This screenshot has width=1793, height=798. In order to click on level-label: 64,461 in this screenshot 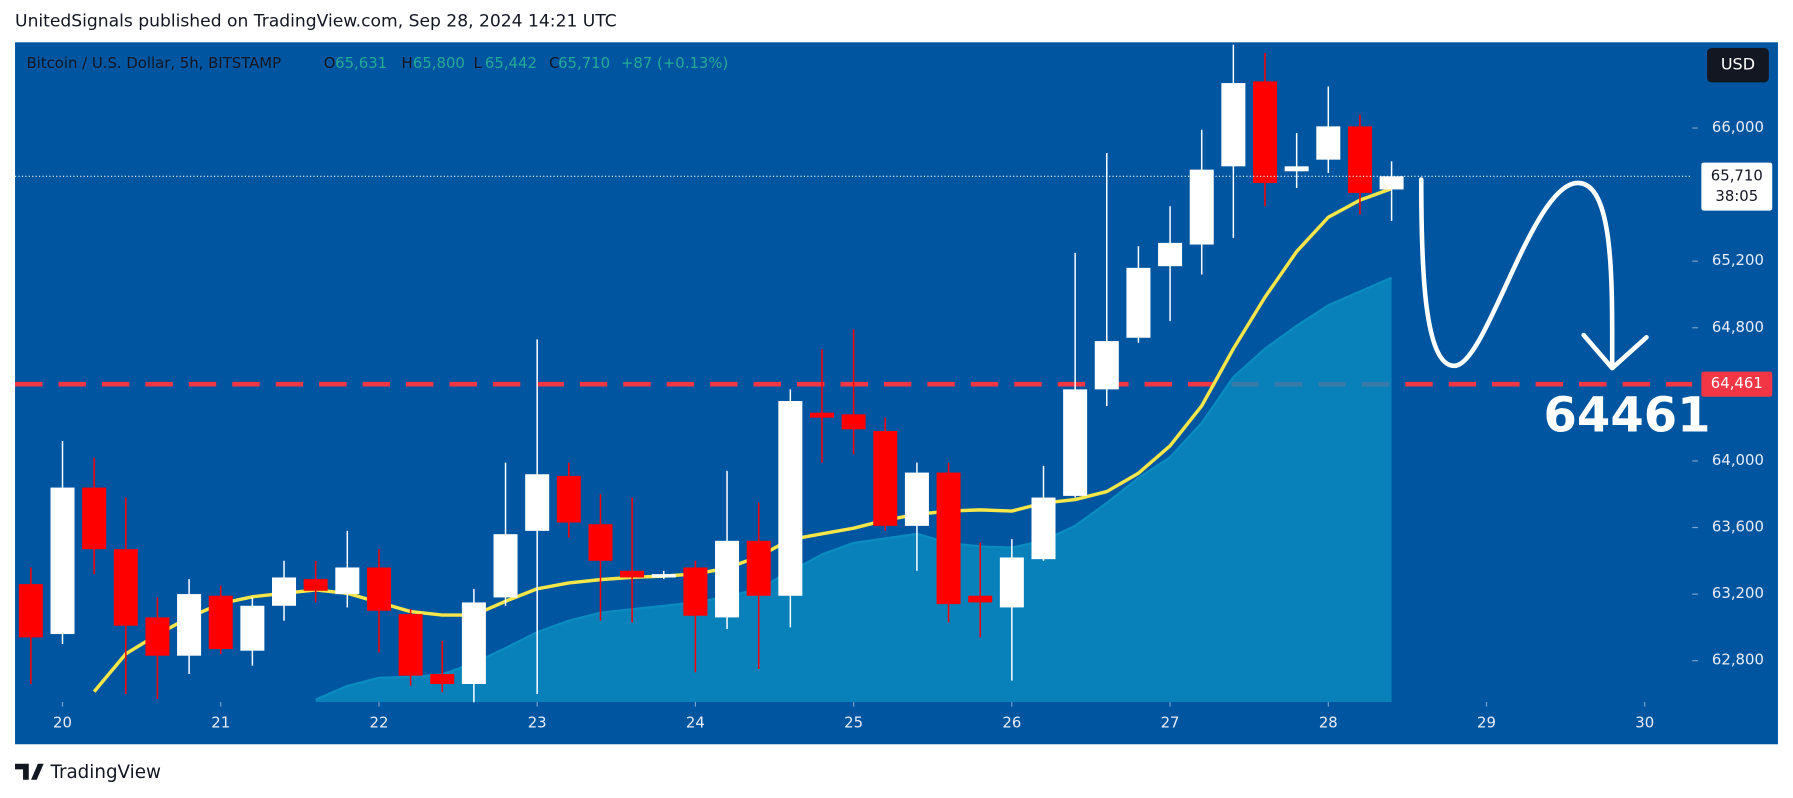, I will do `click(1737, 383)`.